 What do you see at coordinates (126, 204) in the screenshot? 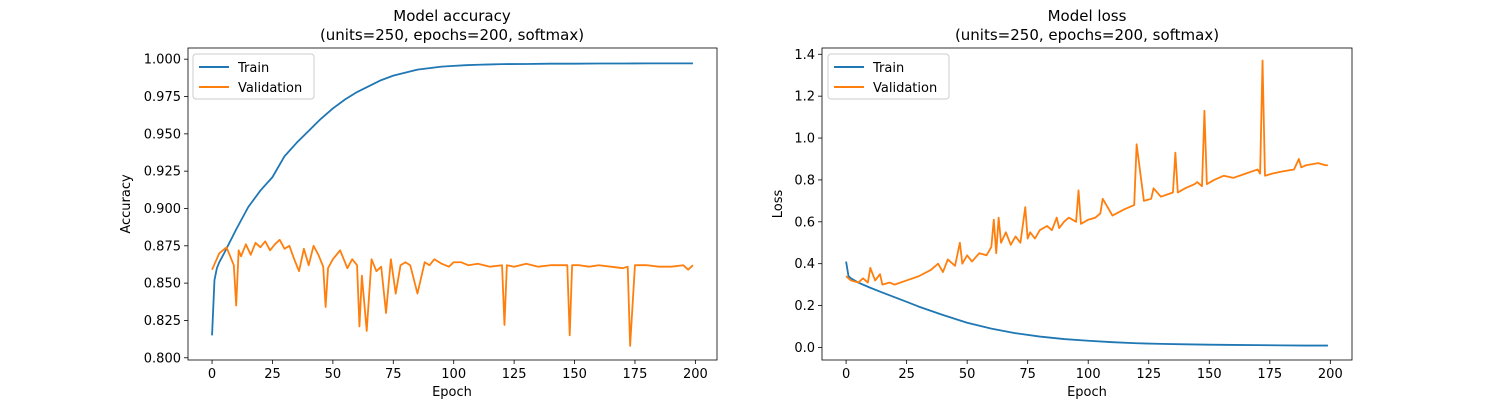
I see `accuracy-y-axis-label: Accuracy` at bounding box center [126, 204].